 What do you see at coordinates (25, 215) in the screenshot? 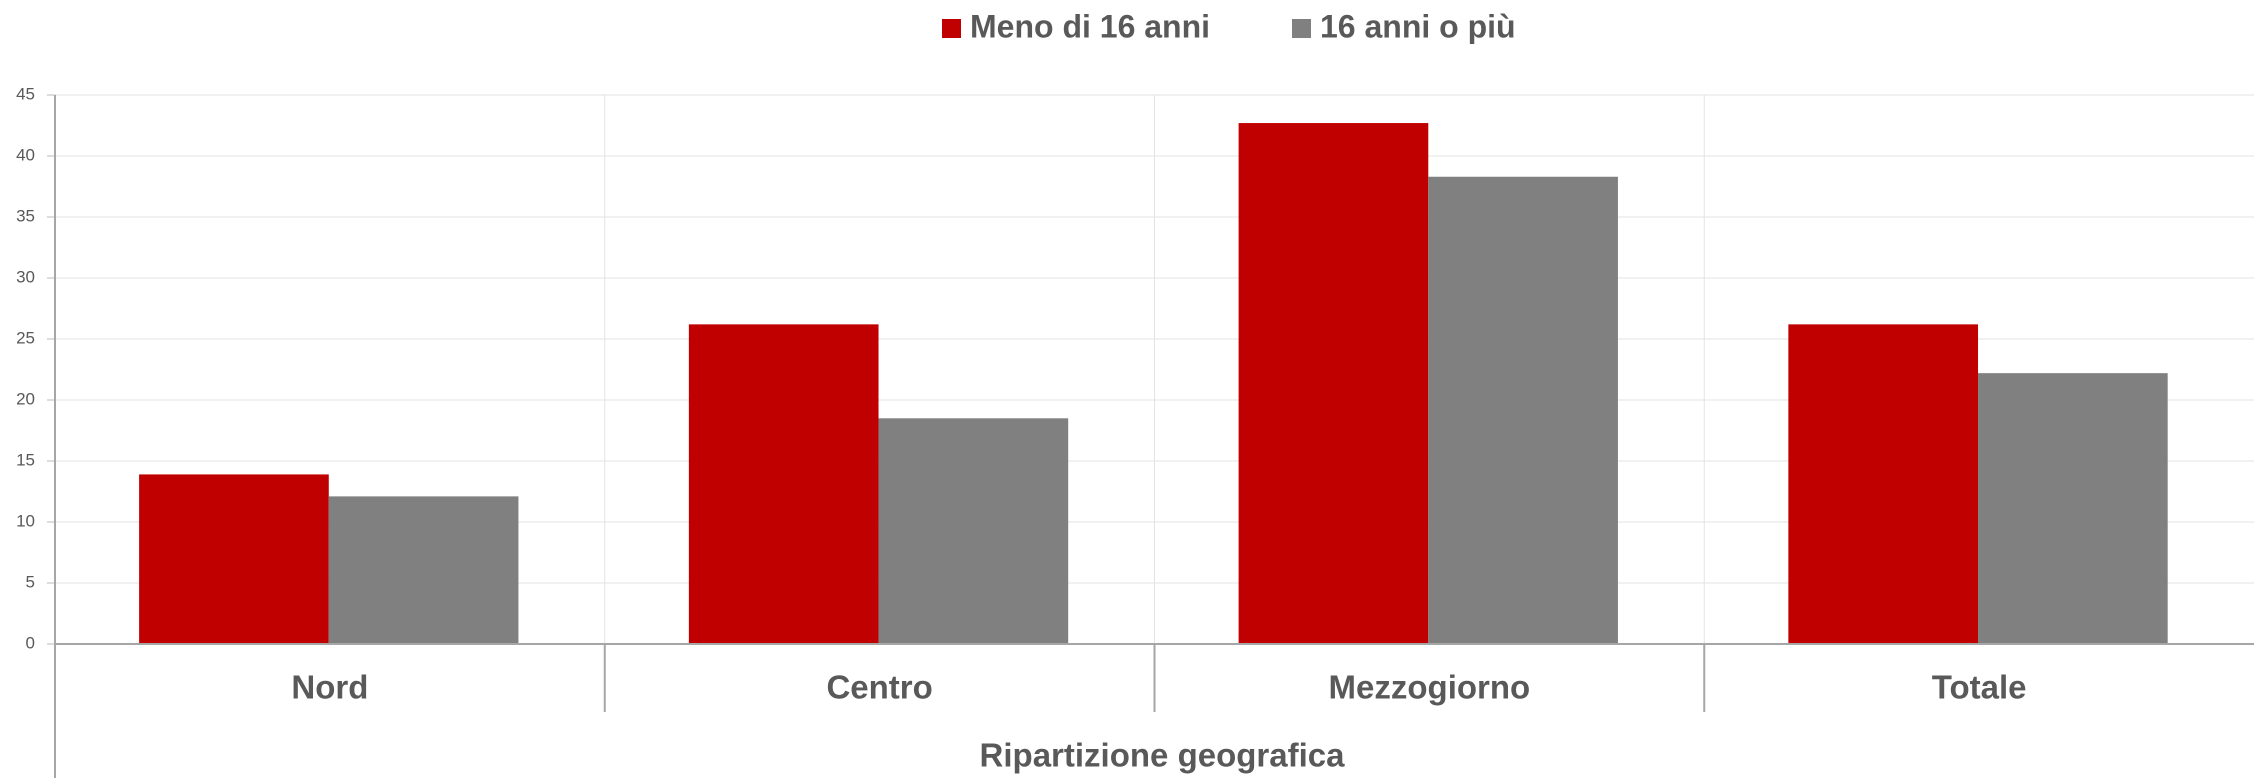
I see `y-tick-label: 35` at bounding box center [25, 215].